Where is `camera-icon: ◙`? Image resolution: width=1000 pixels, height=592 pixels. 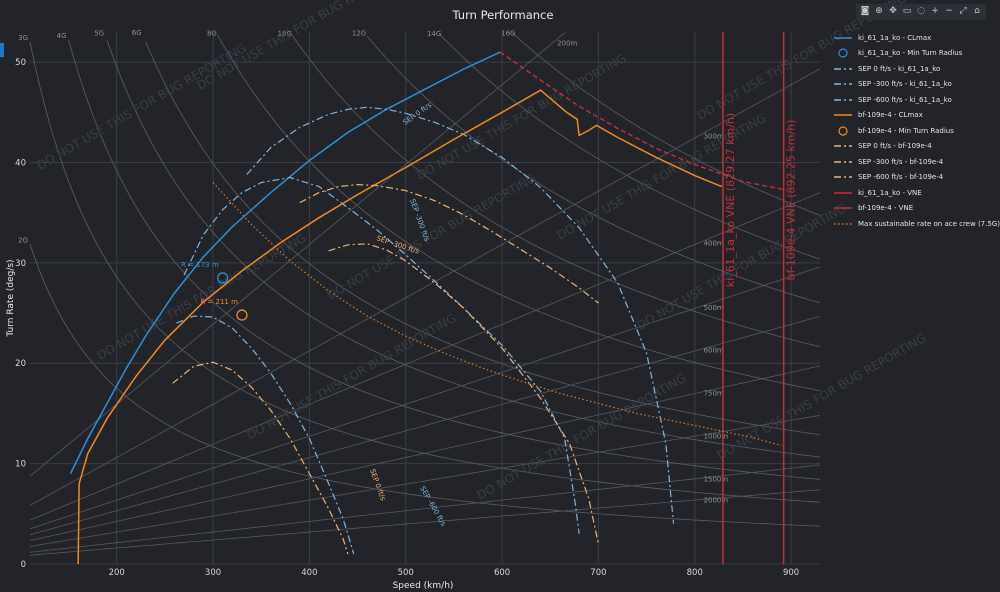
camera-icon: ◙ is located at coordinates (865, 11).